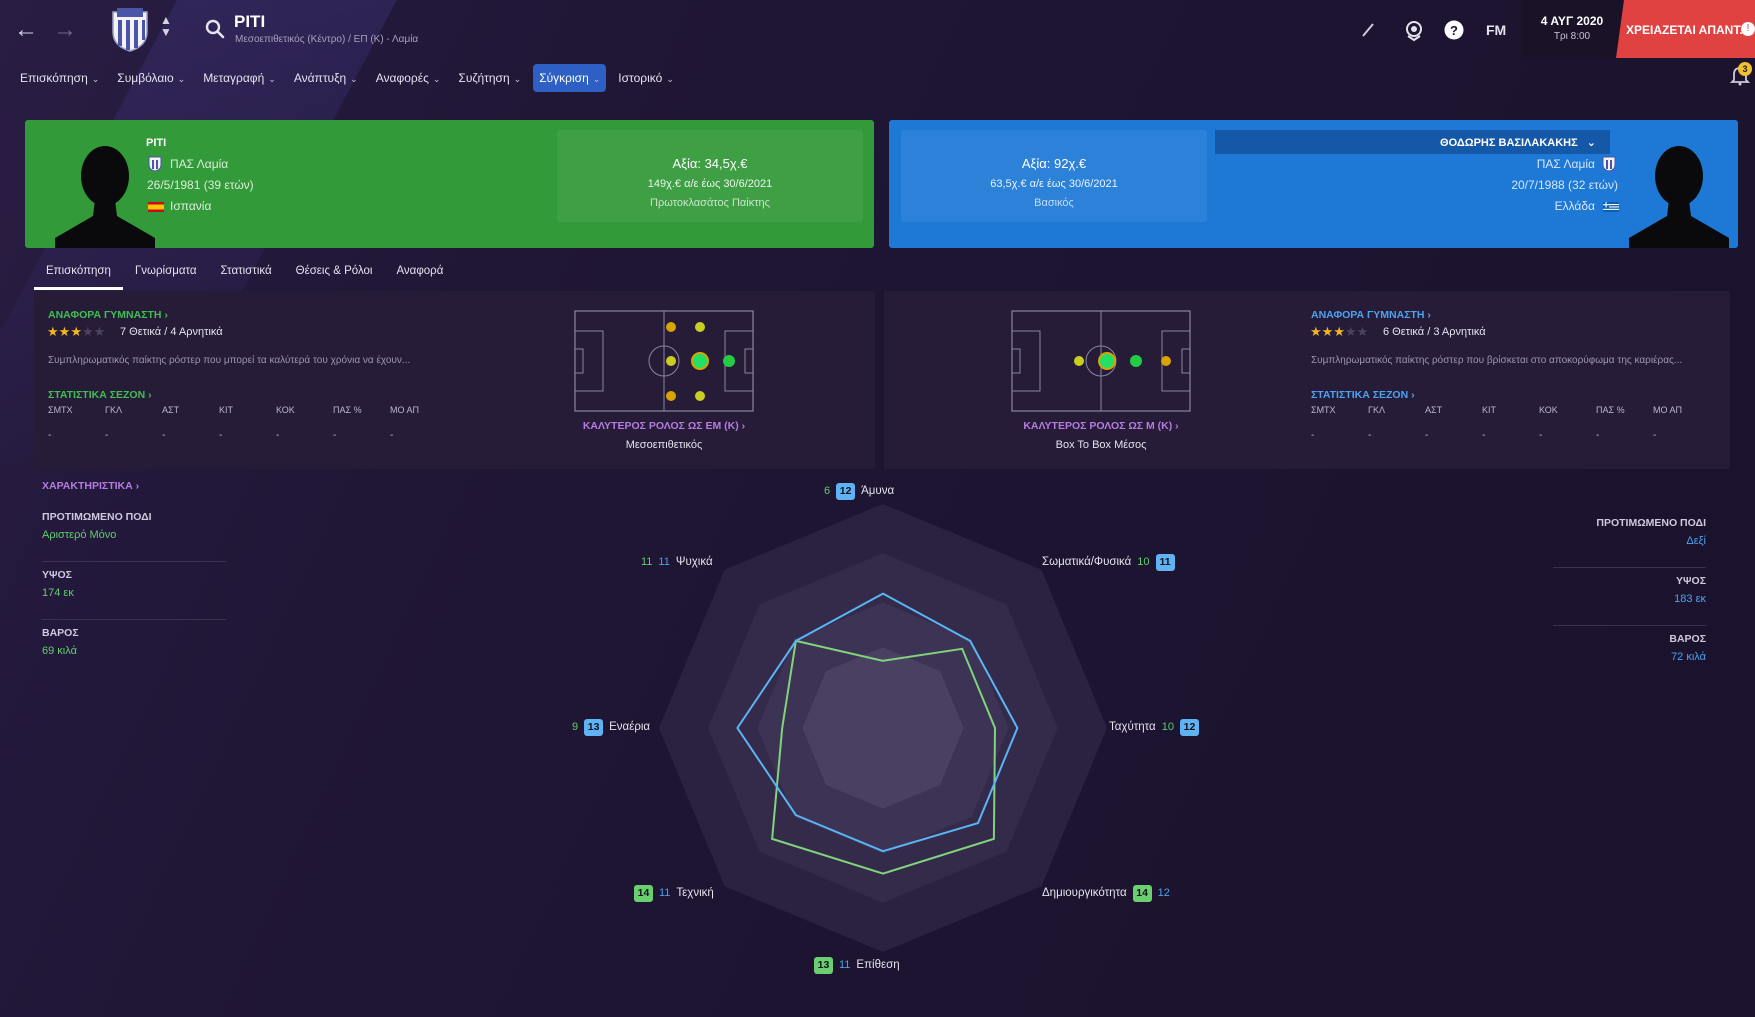 Image resolution: width=1755 pixels, height=1017 pixels. Describe the element at coordinates (664, 426) in the screenshot. I see `left-best-role-title: ΚΑΛΥΤΕΡΟΣ ΡΟΛΟΣ ΩΣ ΕΜ (Κ) ›` at that location.